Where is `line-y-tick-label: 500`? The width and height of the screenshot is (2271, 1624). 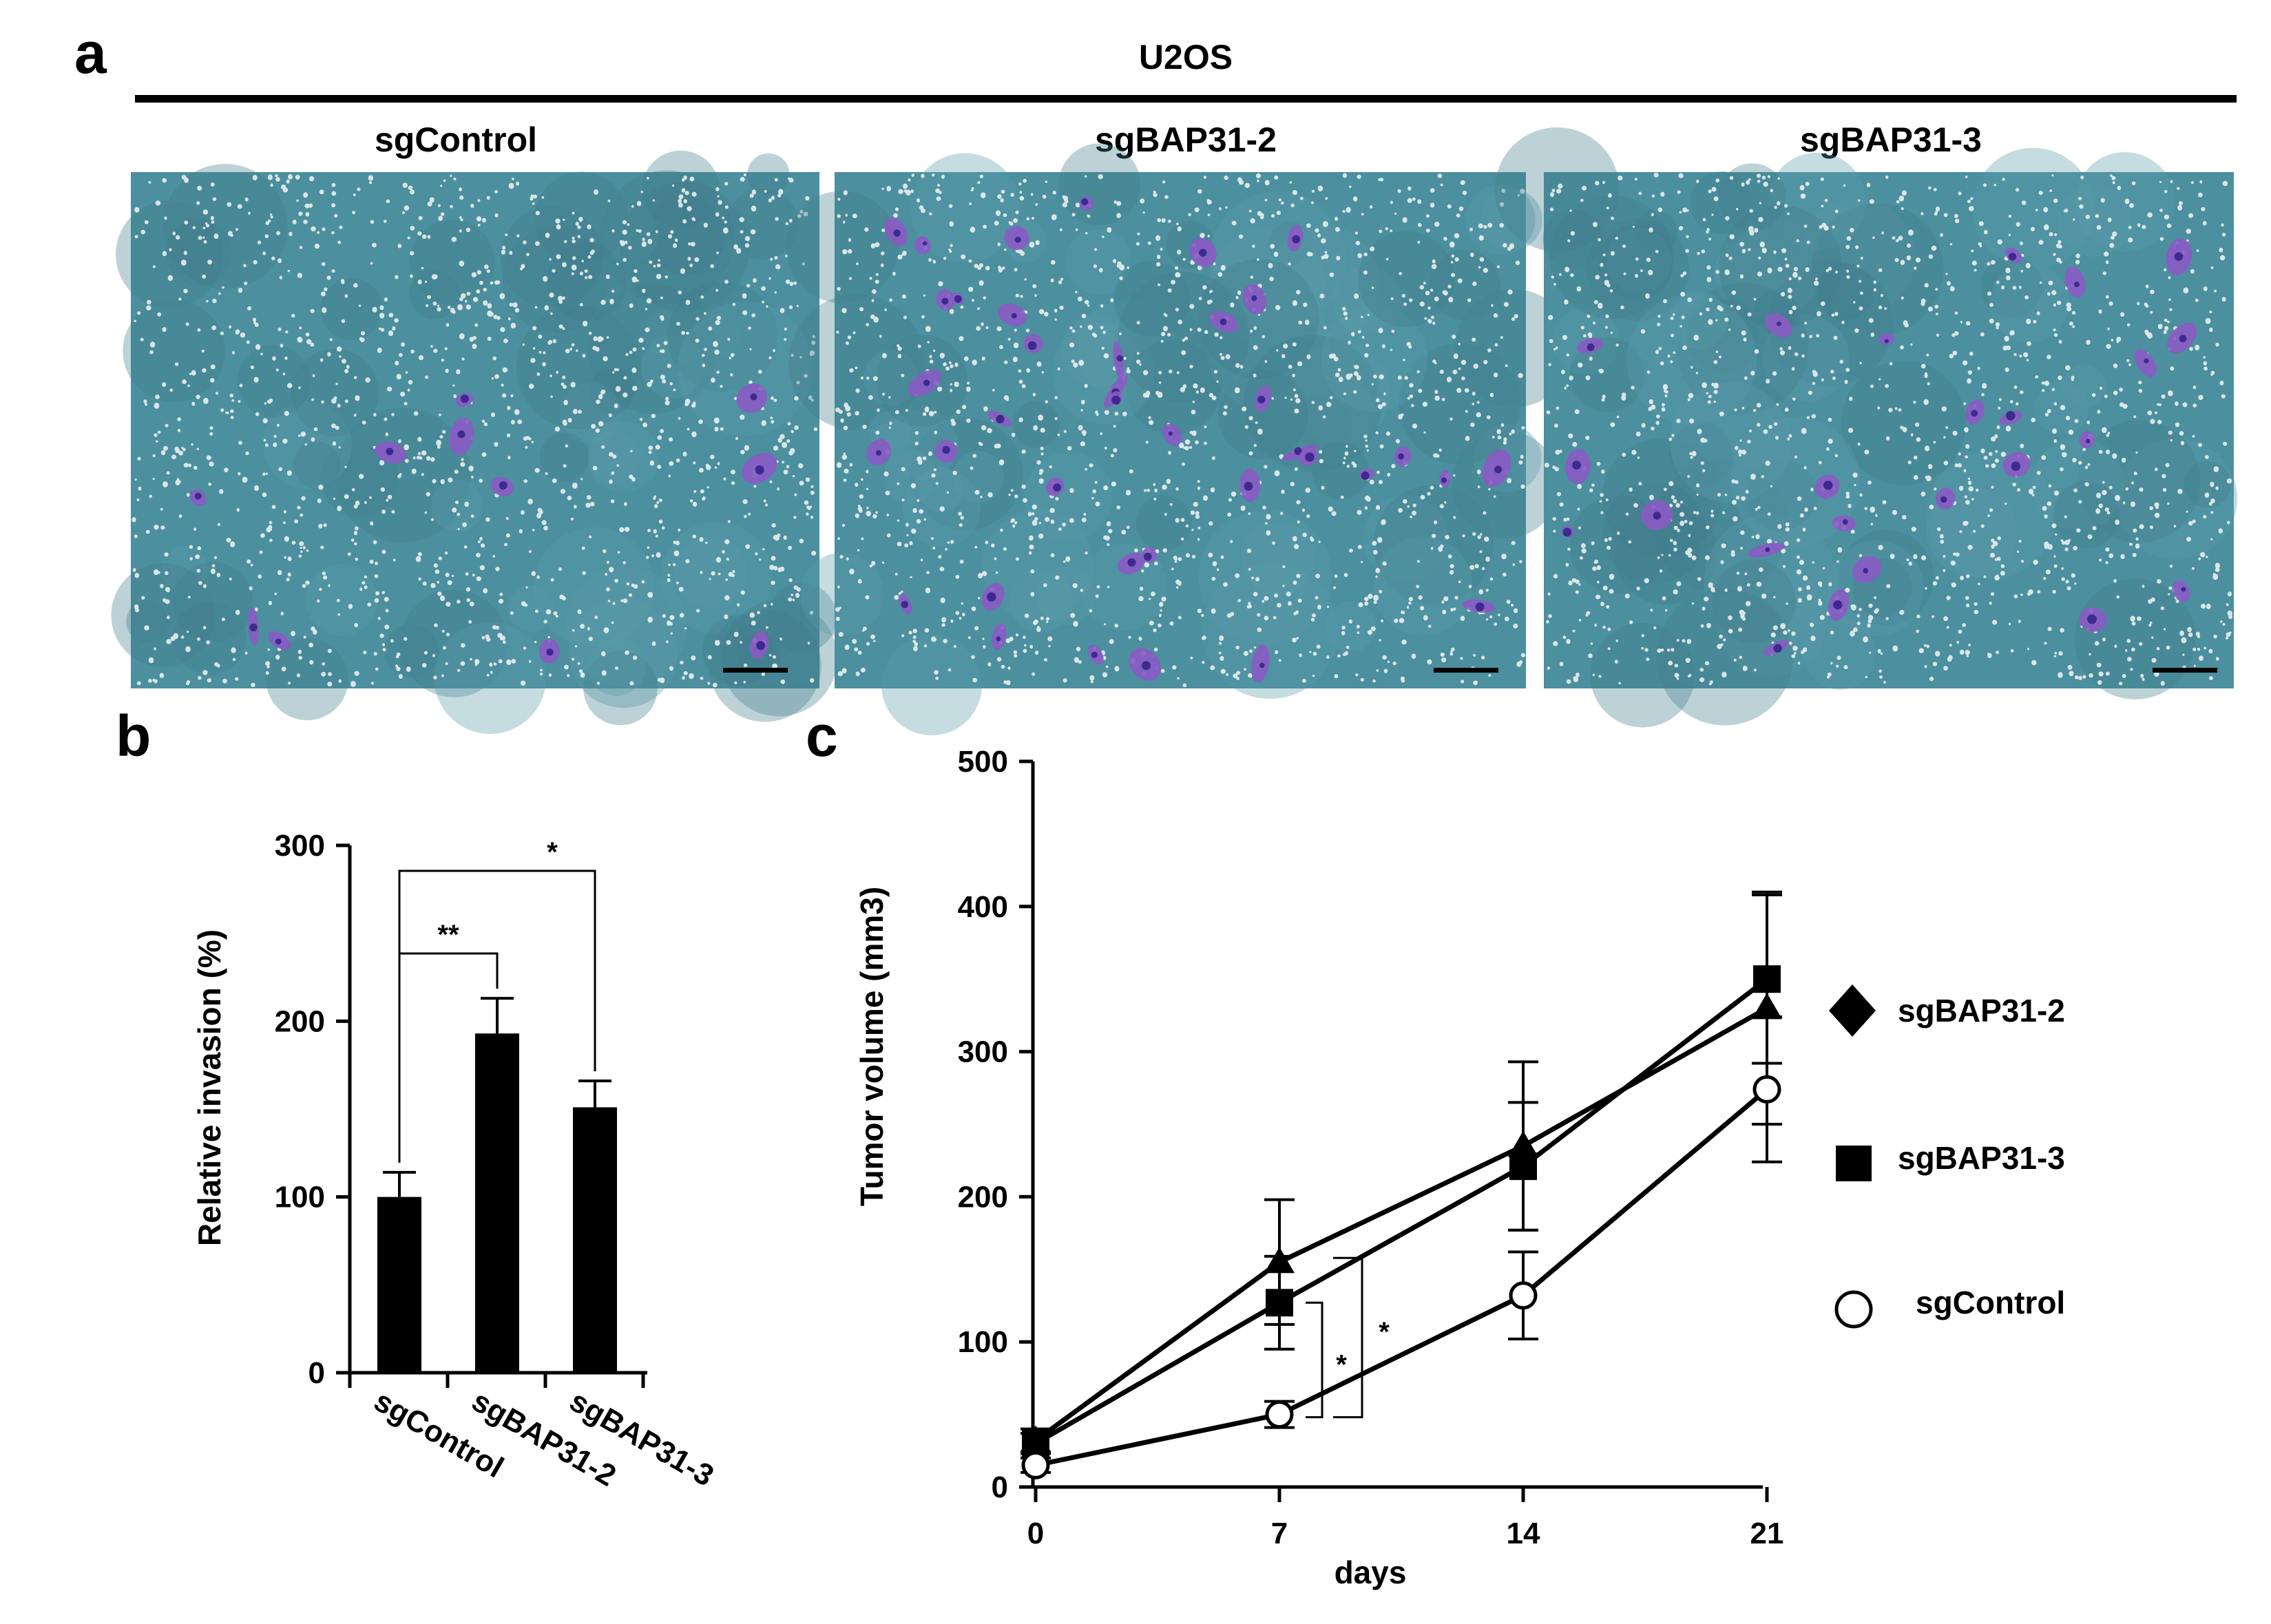
line-y-tick-label: 500 is located at coordinates (983, 762).